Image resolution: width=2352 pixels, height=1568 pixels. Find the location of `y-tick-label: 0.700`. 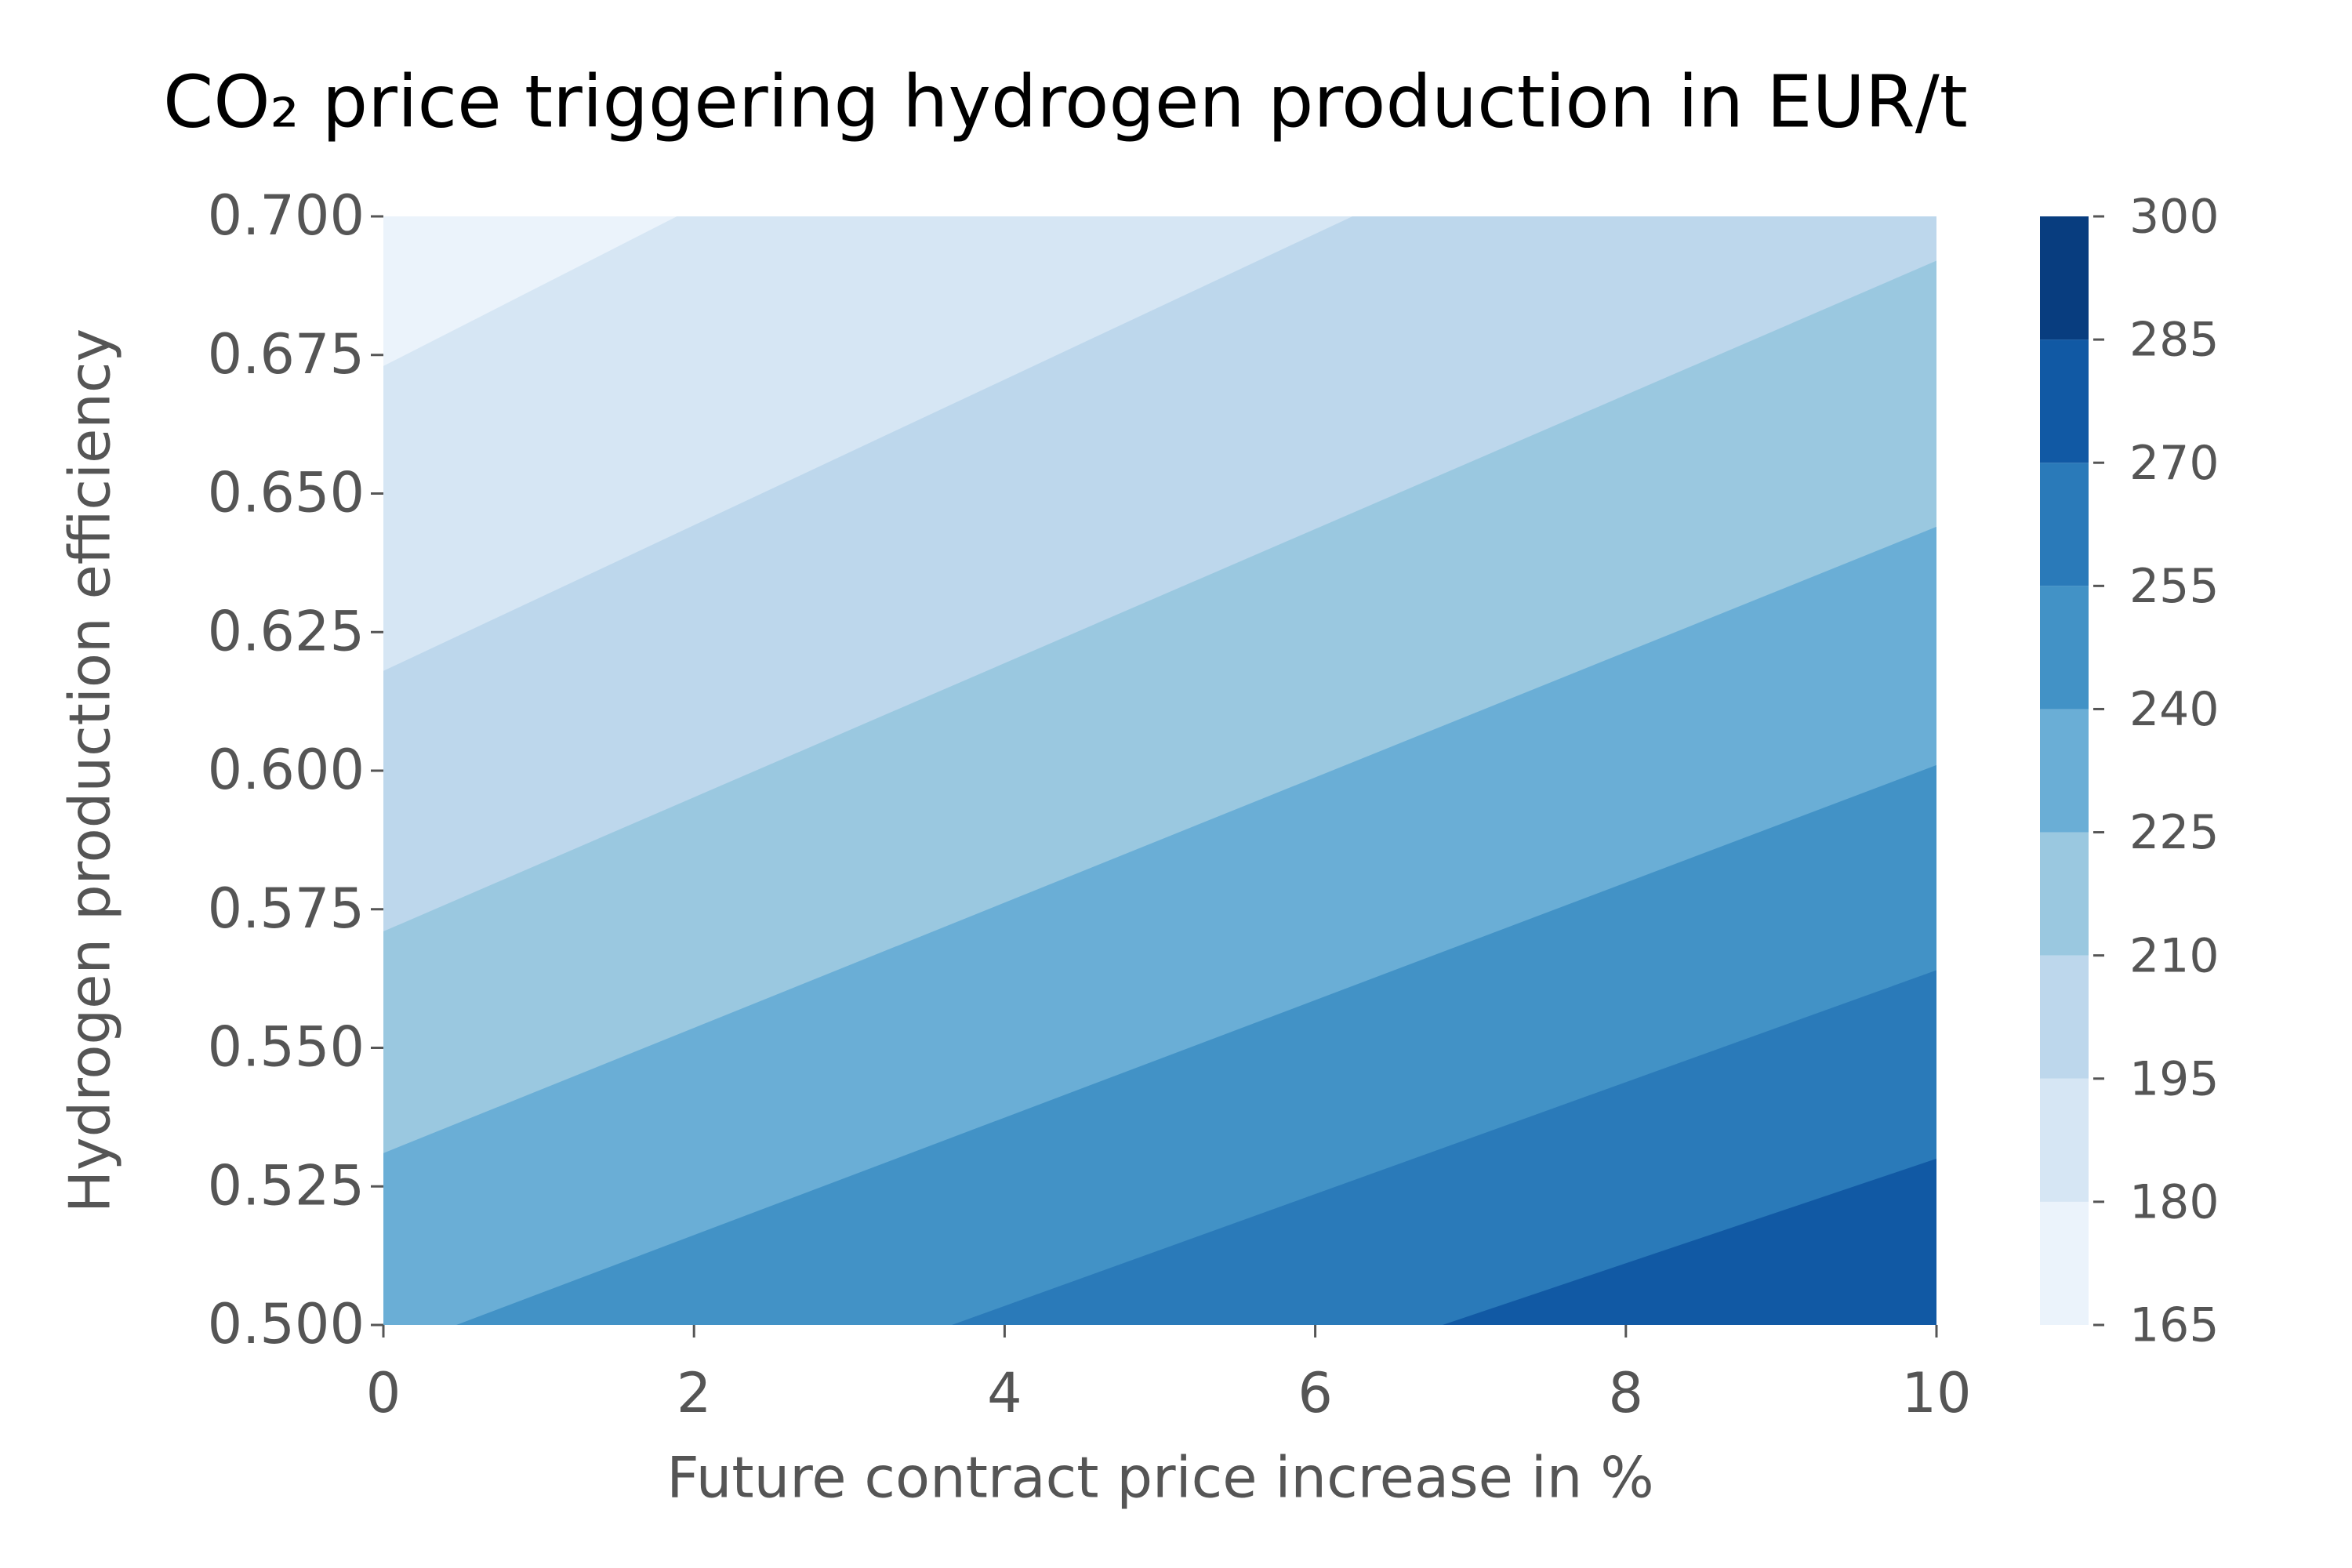

y-tick-label: 0.700 is located at coordinates (286, 215).